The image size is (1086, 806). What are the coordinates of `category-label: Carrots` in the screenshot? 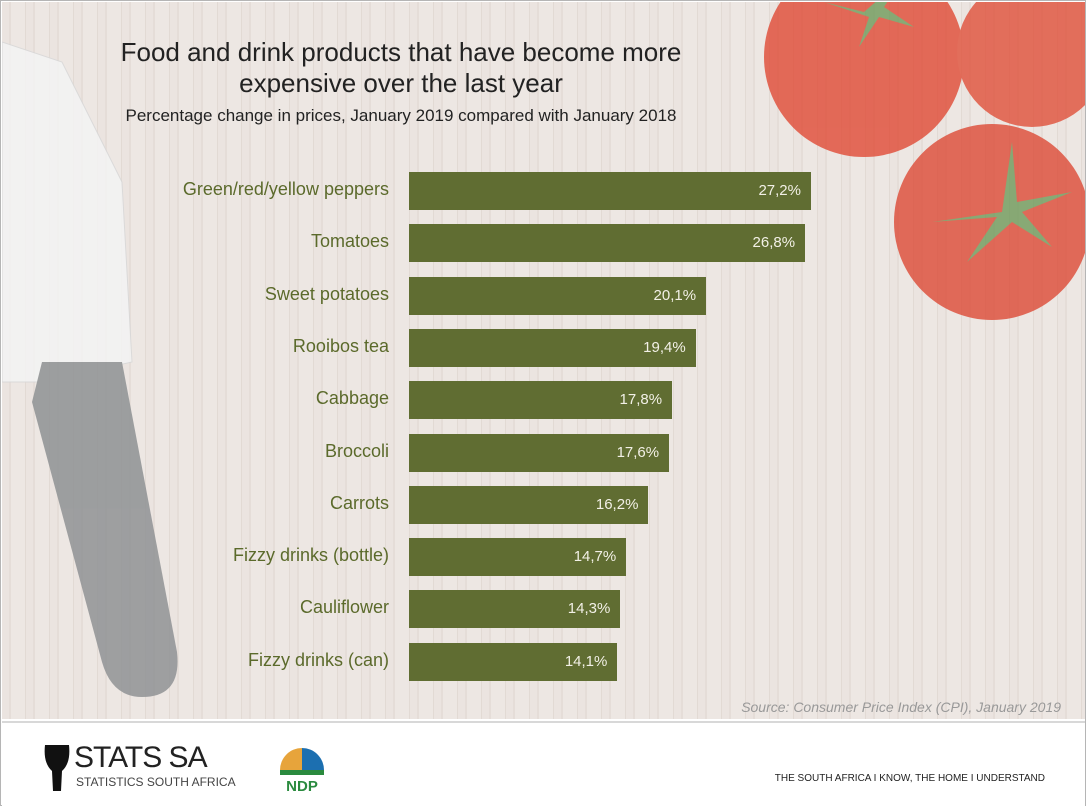 It's located at (359, 502).